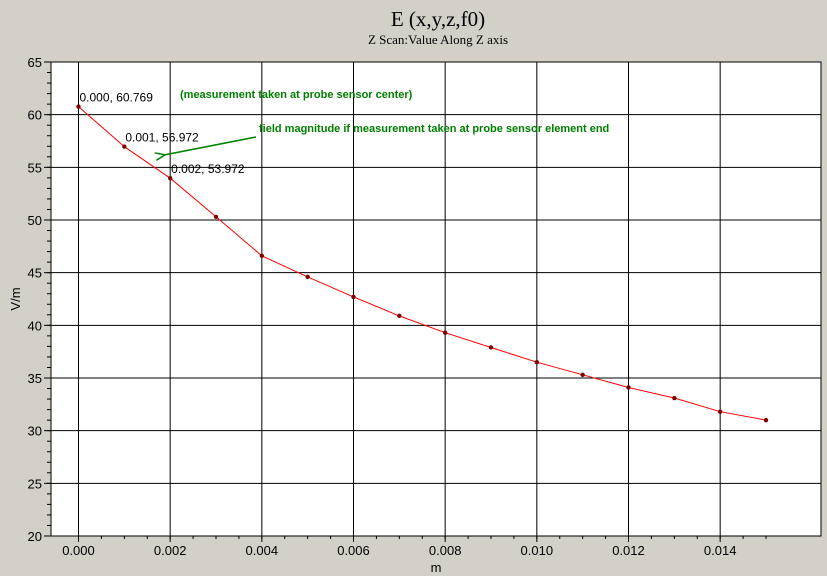 The image size is (827, 576). Describe the element at coordinates (170, 550) in the screenshot. I see `x-tick-label: 0.002` at that location.